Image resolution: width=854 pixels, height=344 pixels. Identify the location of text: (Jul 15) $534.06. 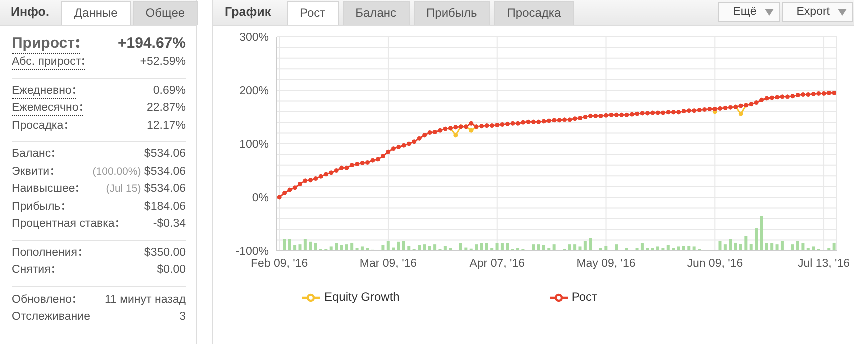
(146, 189).